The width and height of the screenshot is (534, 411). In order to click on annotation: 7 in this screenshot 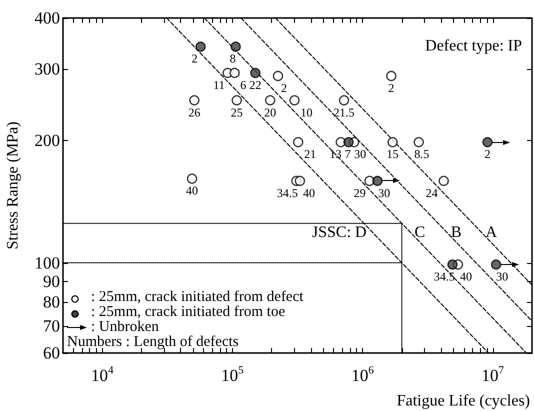, I will do `click(347, 154)`.